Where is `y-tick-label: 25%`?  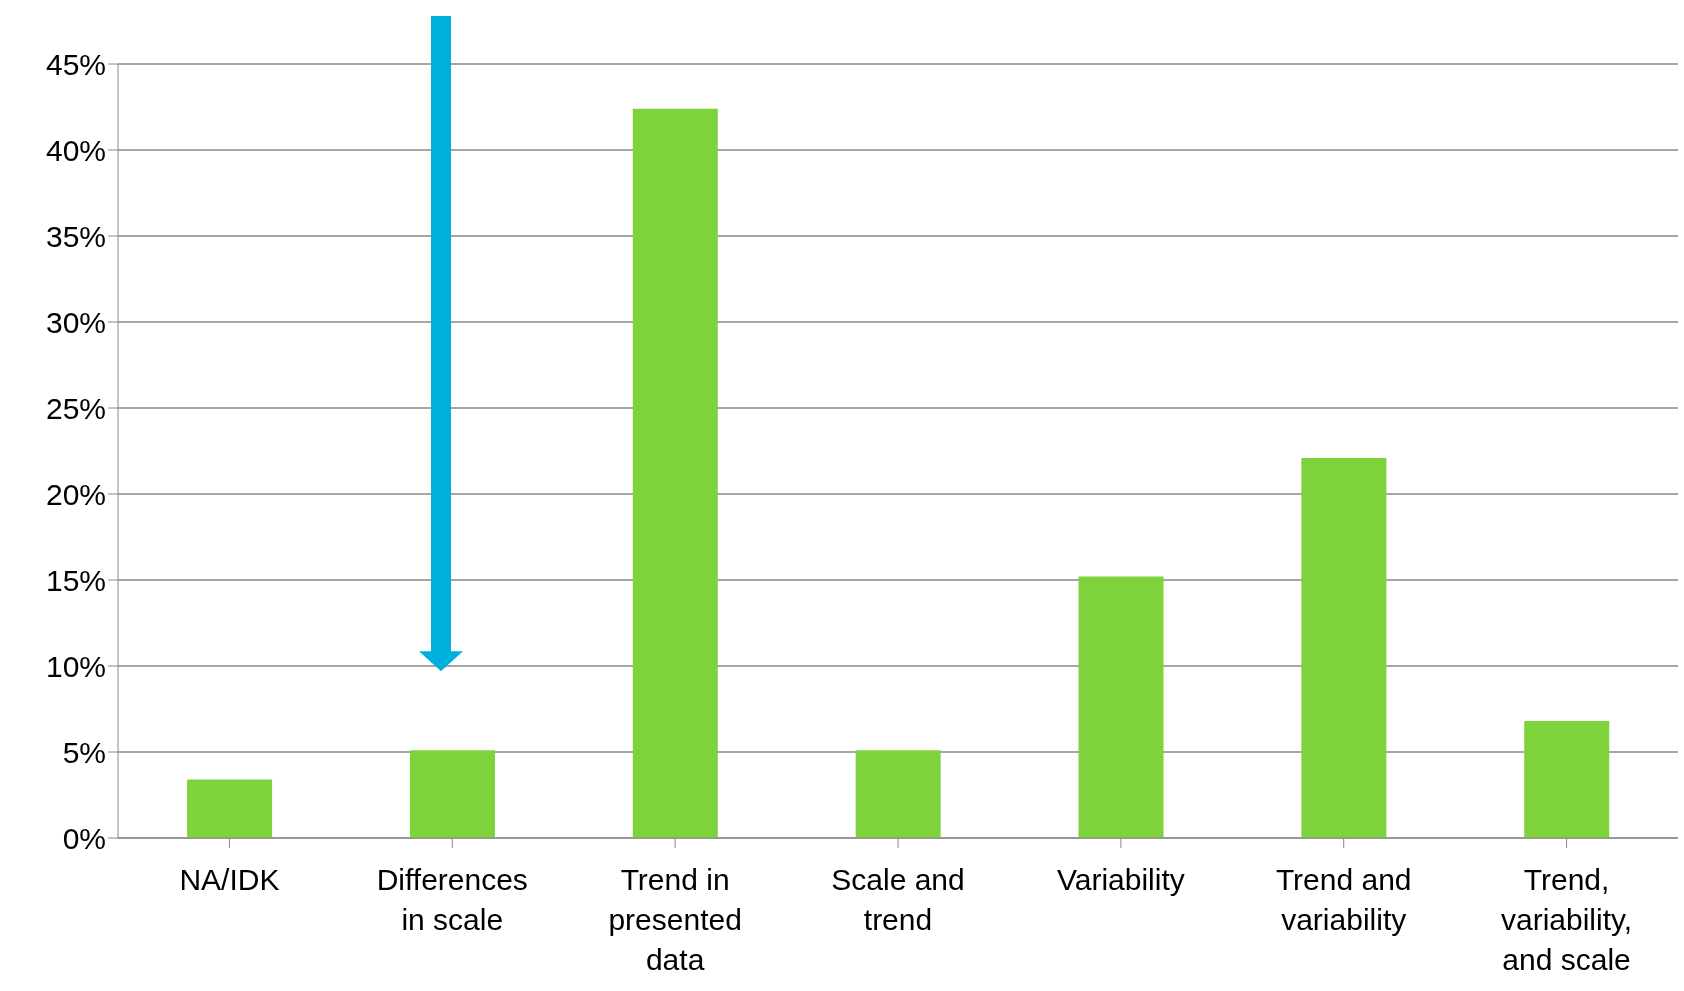
y-tick-label: 25% is located at coordinates (75, 408).